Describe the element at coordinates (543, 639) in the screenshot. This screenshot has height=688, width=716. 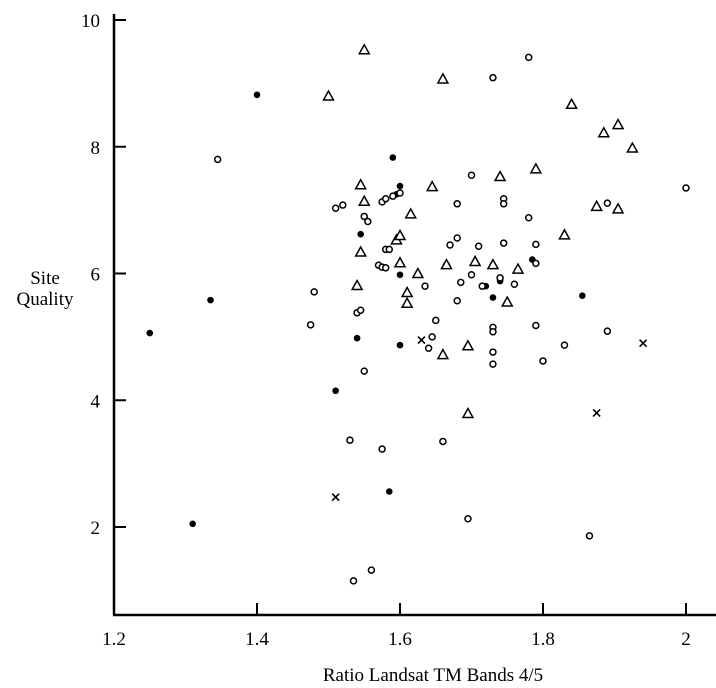
I see `x-tick-label: 1.8` at that location.